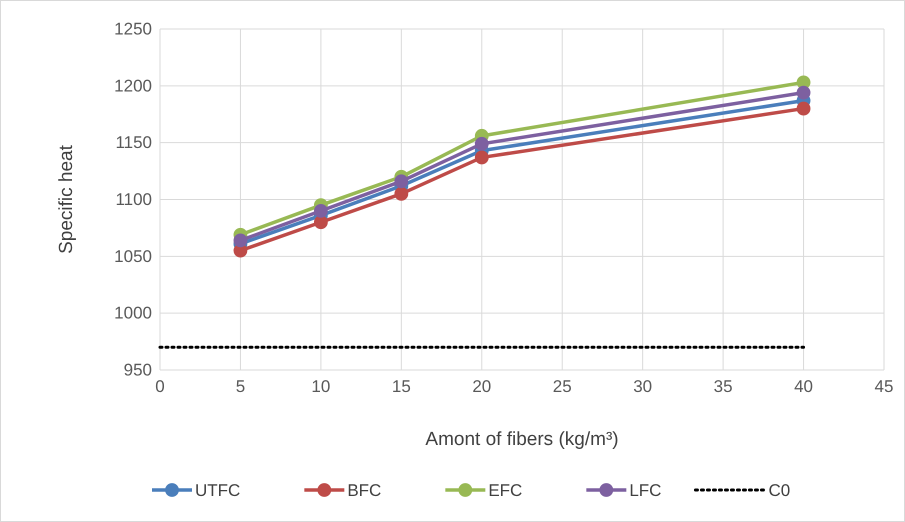  I want to click on y-tick-label: 950, so click(138, 370).